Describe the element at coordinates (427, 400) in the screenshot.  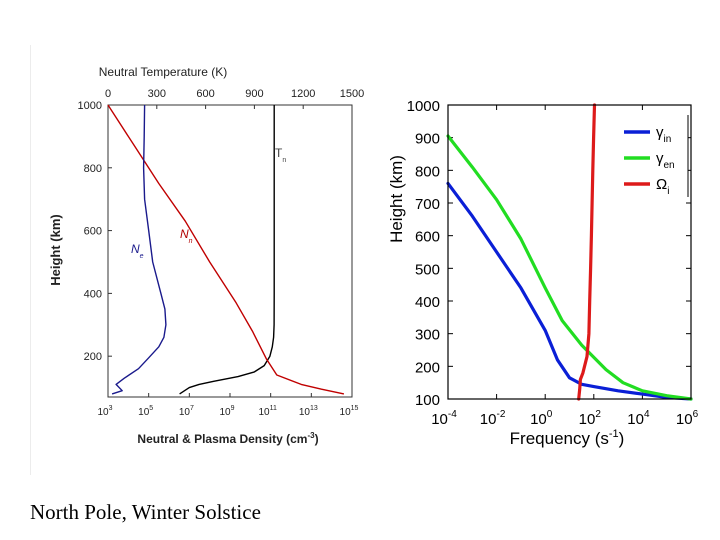
I see `y-tick-label: 100` at that location.